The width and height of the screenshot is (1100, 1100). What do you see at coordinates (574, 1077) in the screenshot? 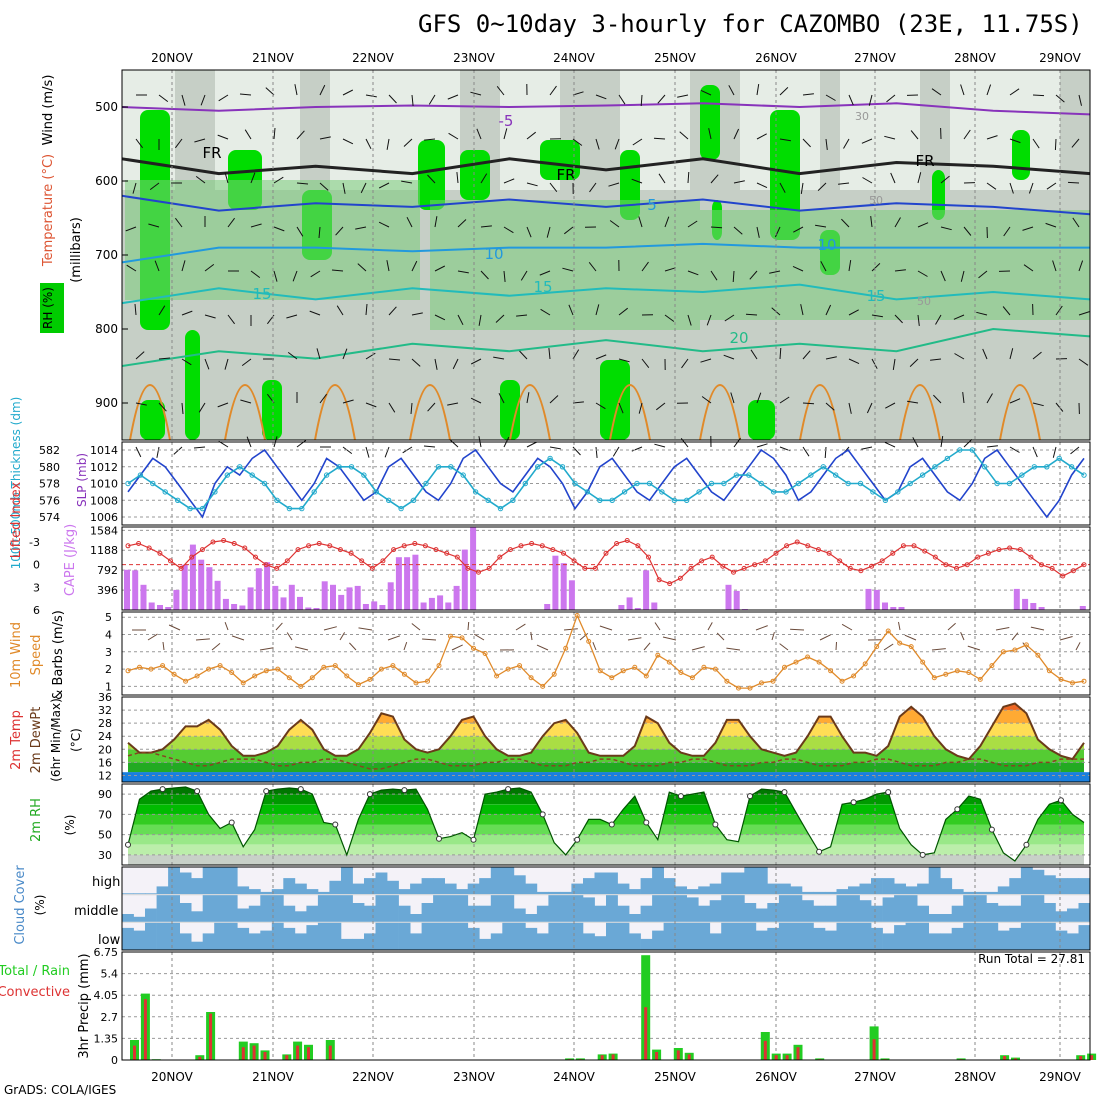
I see `date-label-bottom: 24NOV` at bounding box center [574, 1077].